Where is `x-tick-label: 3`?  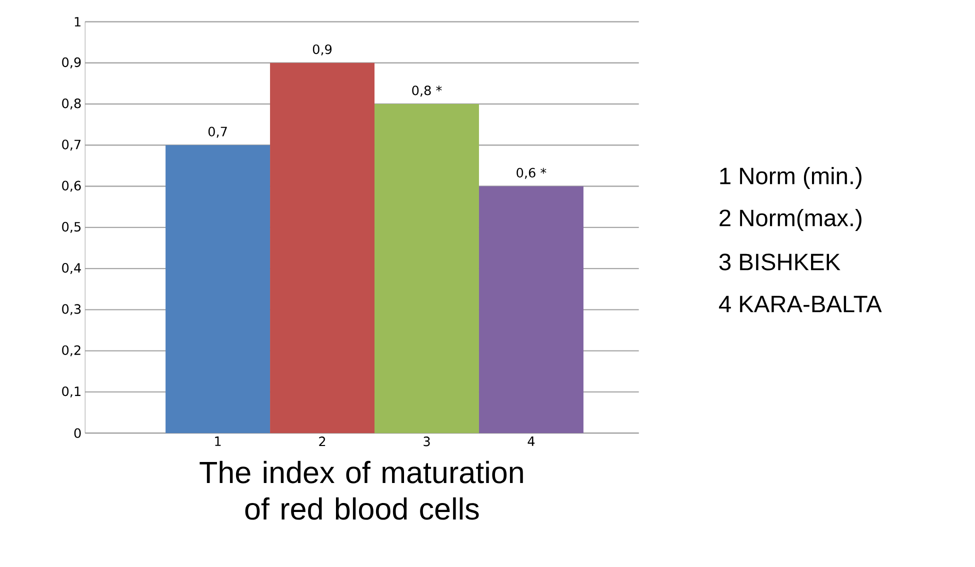
x-tick-label: 3 is located at coordinates (427, 441).